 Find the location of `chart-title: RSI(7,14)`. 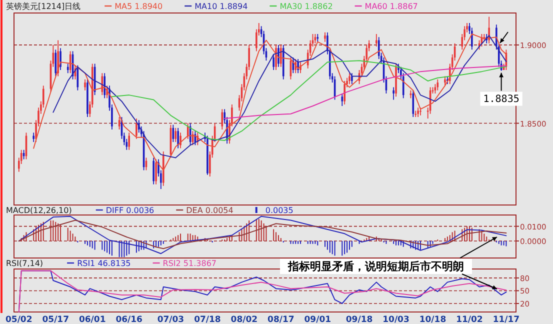

chart-title: RSI(7,14) is located at coordinates (25, 263).